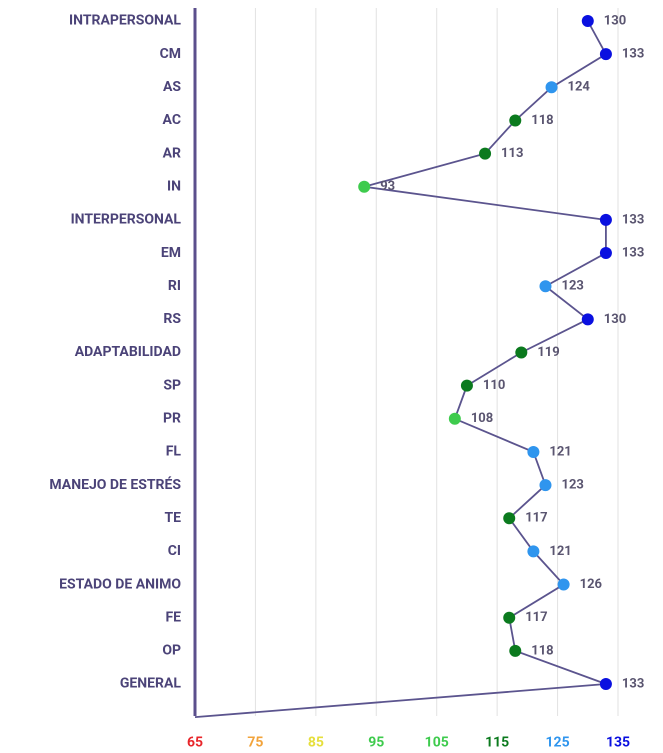 The width and height of the screenshot is (663, 753). I want to click on y-tick-label: INTRAPERSONAL, so click(125, 21).